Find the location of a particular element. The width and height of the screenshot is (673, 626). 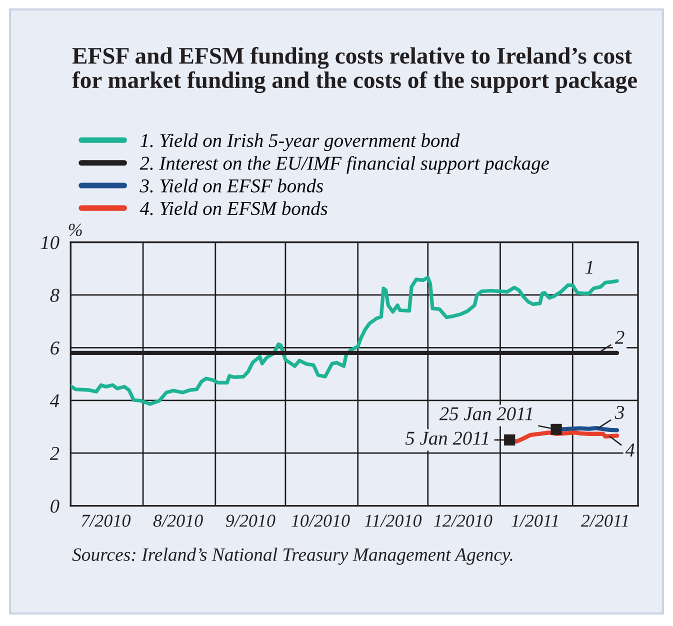

x-tick-label: 1/2011 is located at coordinates (535, 520).